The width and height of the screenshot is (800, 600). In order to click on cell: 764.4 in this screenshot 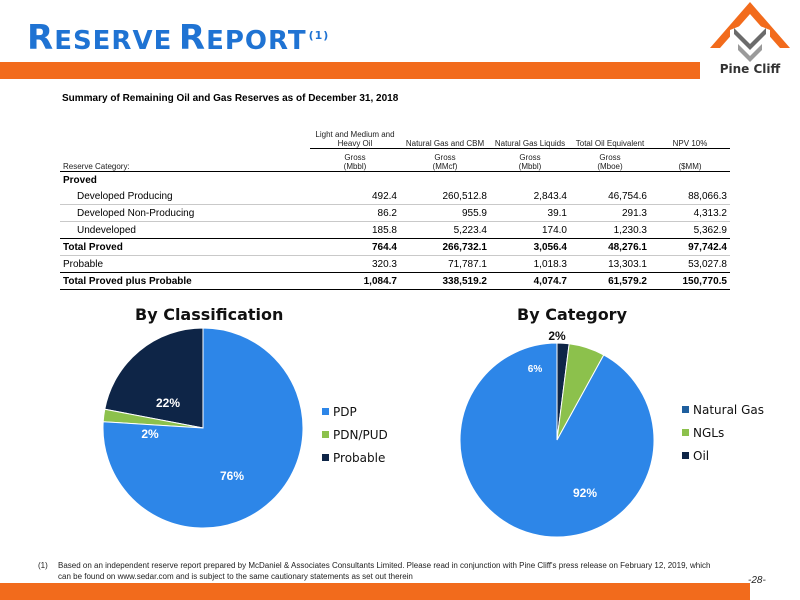, I will do `click(355, 247)`.